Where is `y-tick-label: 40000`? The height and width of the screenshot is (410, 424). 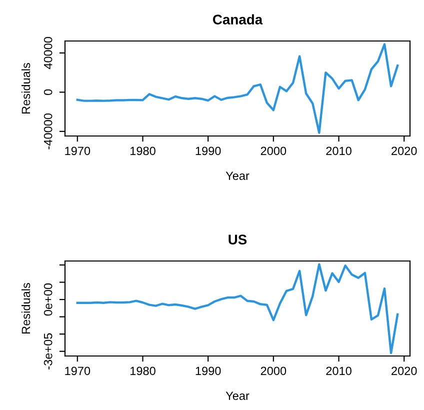
y-tick-label: 40000 is located at coordinates (48, 53).